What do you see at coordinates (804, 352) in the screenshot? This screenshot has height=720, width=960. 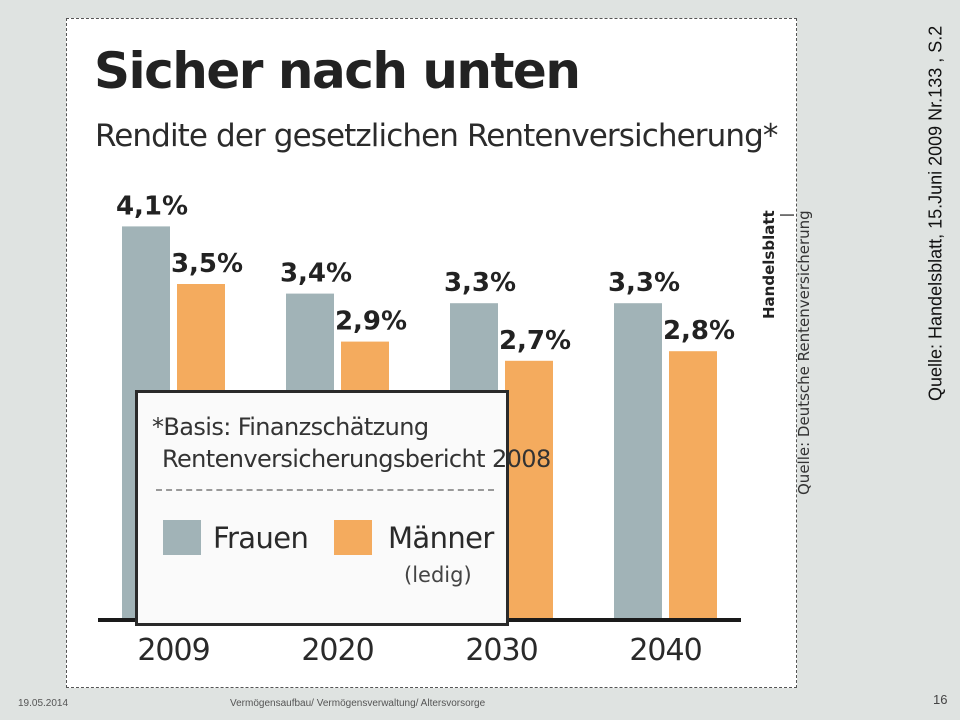 I see `credit-source: Quelle: Deutsche Rentenversicherung` at bounding box center [804, 352].